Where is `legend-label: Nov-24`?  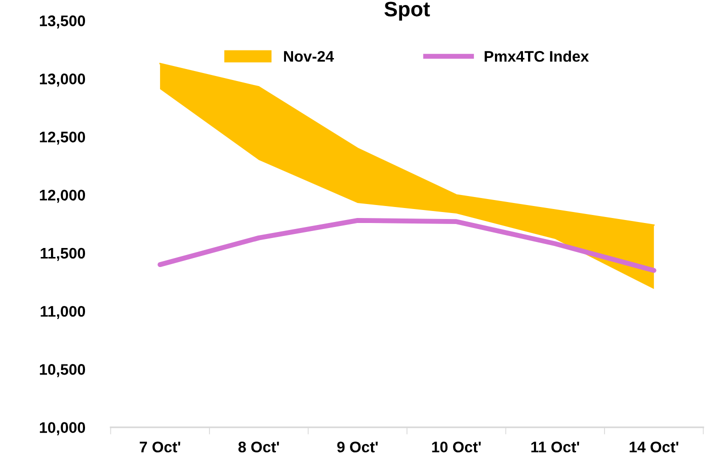 legend-label: Nov-24 is located at coordinates (309, 56).